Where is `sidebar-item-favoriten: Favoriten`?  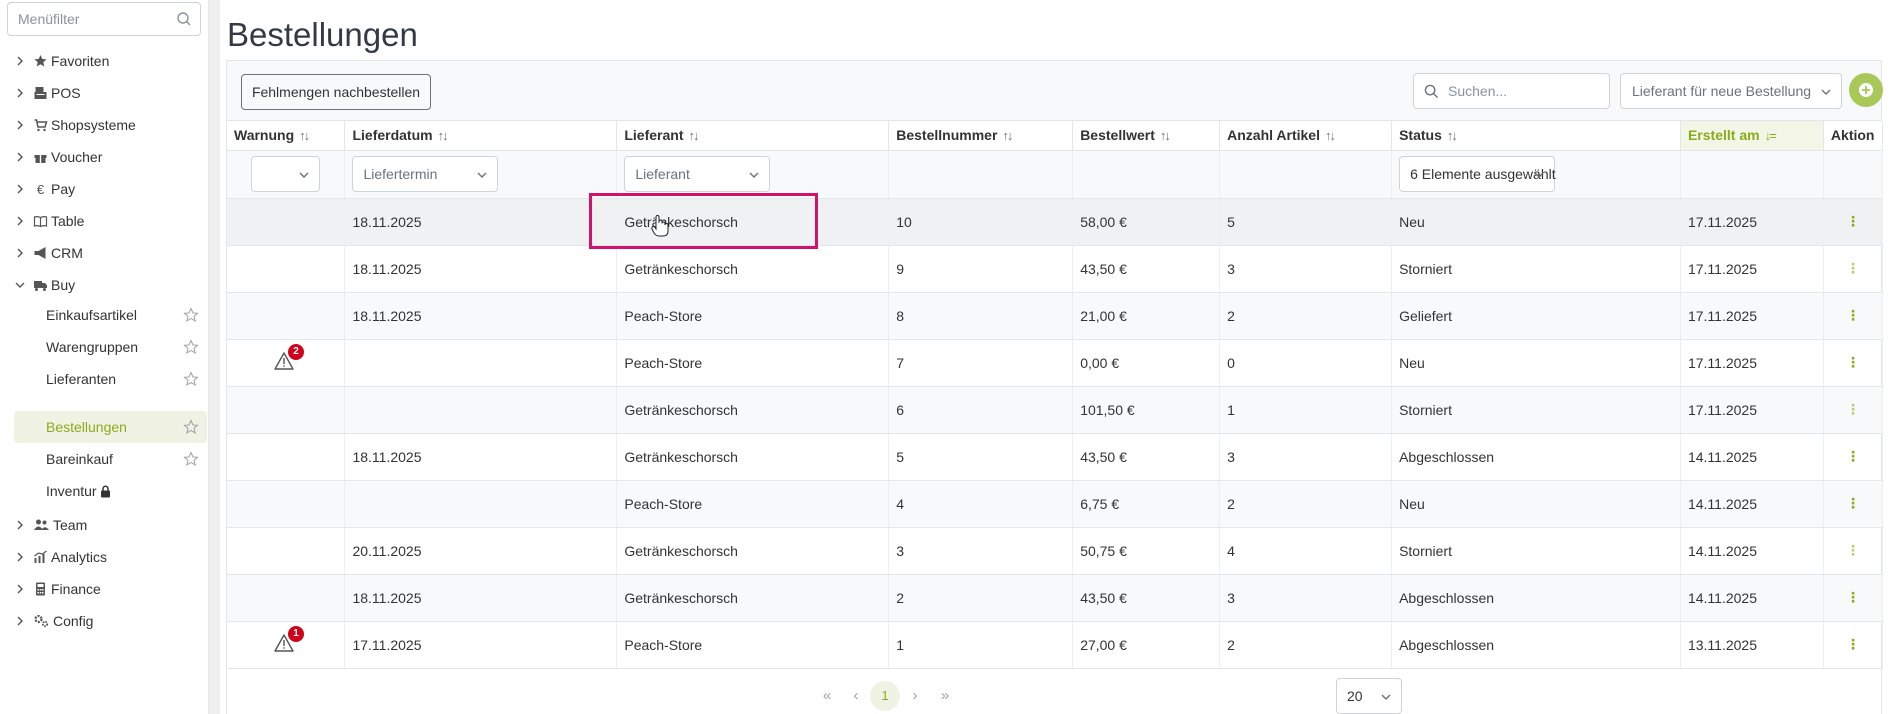 sidebar-item-favoriten: Favoriten is located at coordinates (104, 61).